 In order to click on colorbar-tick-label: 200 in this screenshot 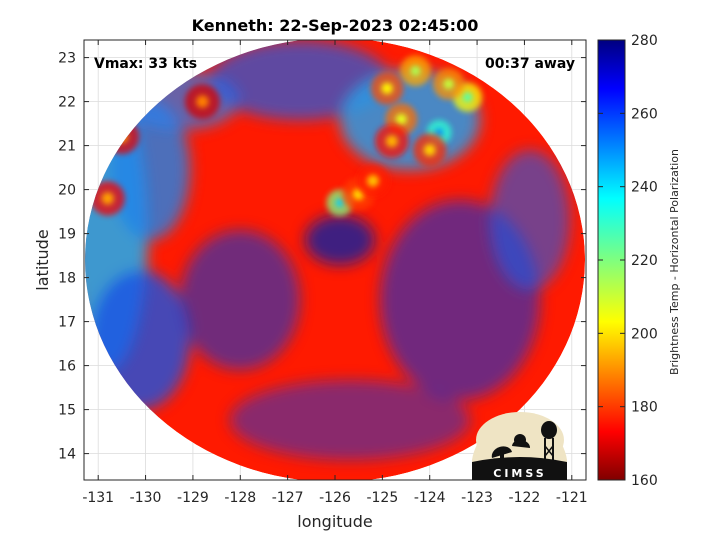, I will do `click(644, 334)`.